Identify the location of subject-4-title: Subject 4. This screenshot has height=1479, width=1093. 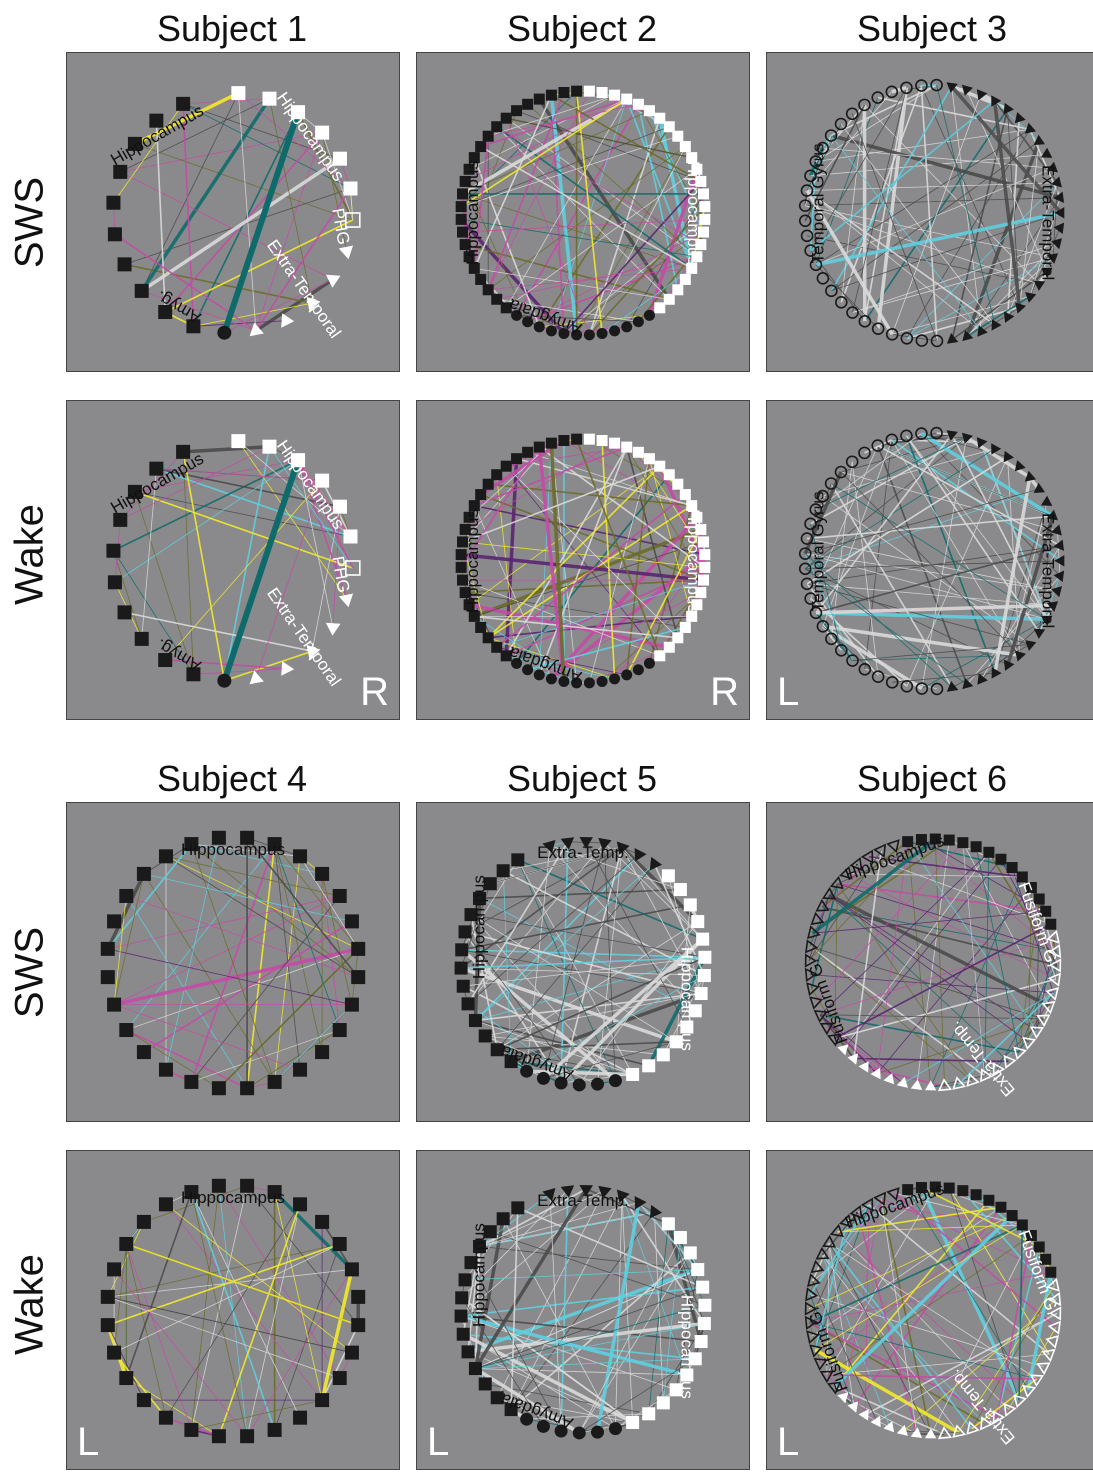
(232, 778).